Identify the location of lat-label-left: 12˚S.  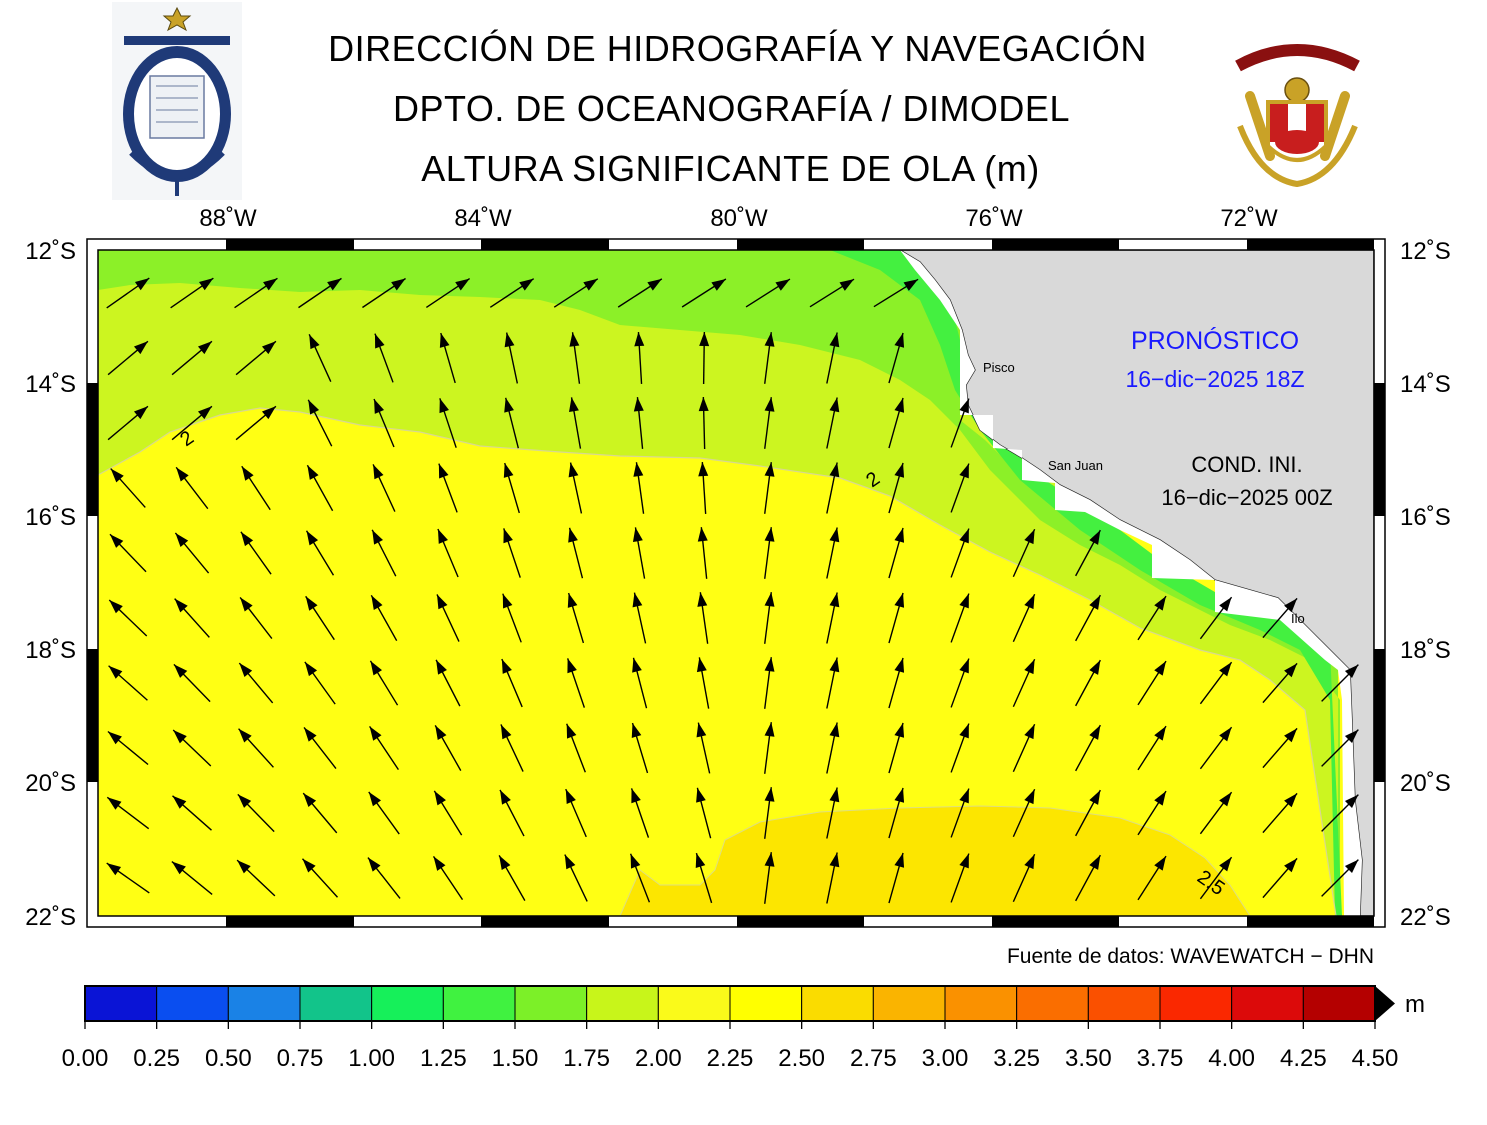
(50, 251).